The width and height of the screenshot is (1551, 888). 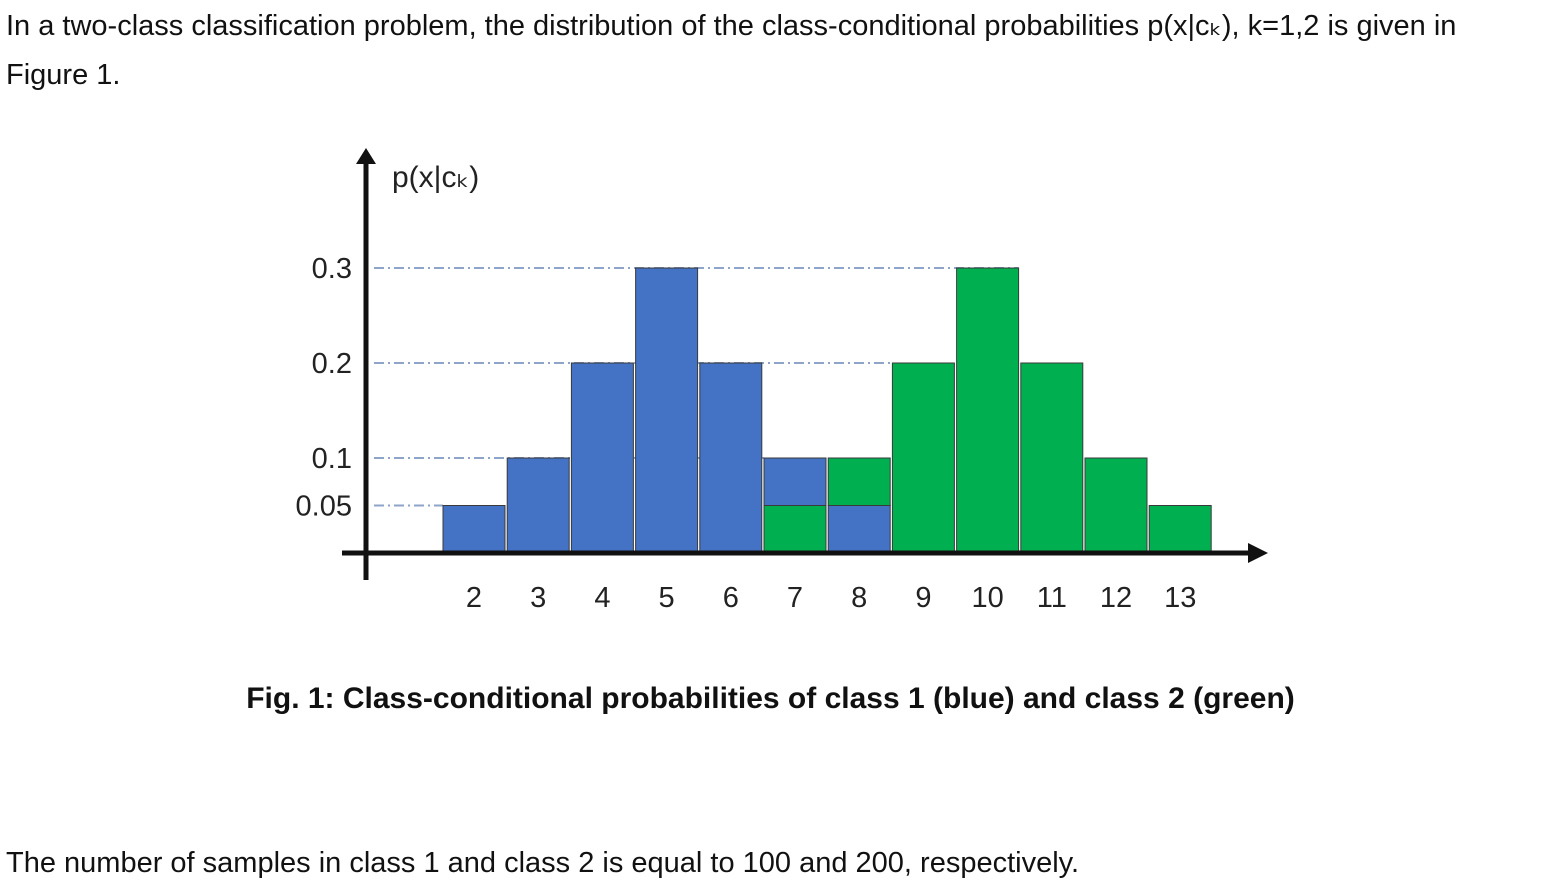 What do you see at coordinates (1052, 598) in the screenshot?
I see `x-tick-label: 11` at bounding box center [1052, 598].